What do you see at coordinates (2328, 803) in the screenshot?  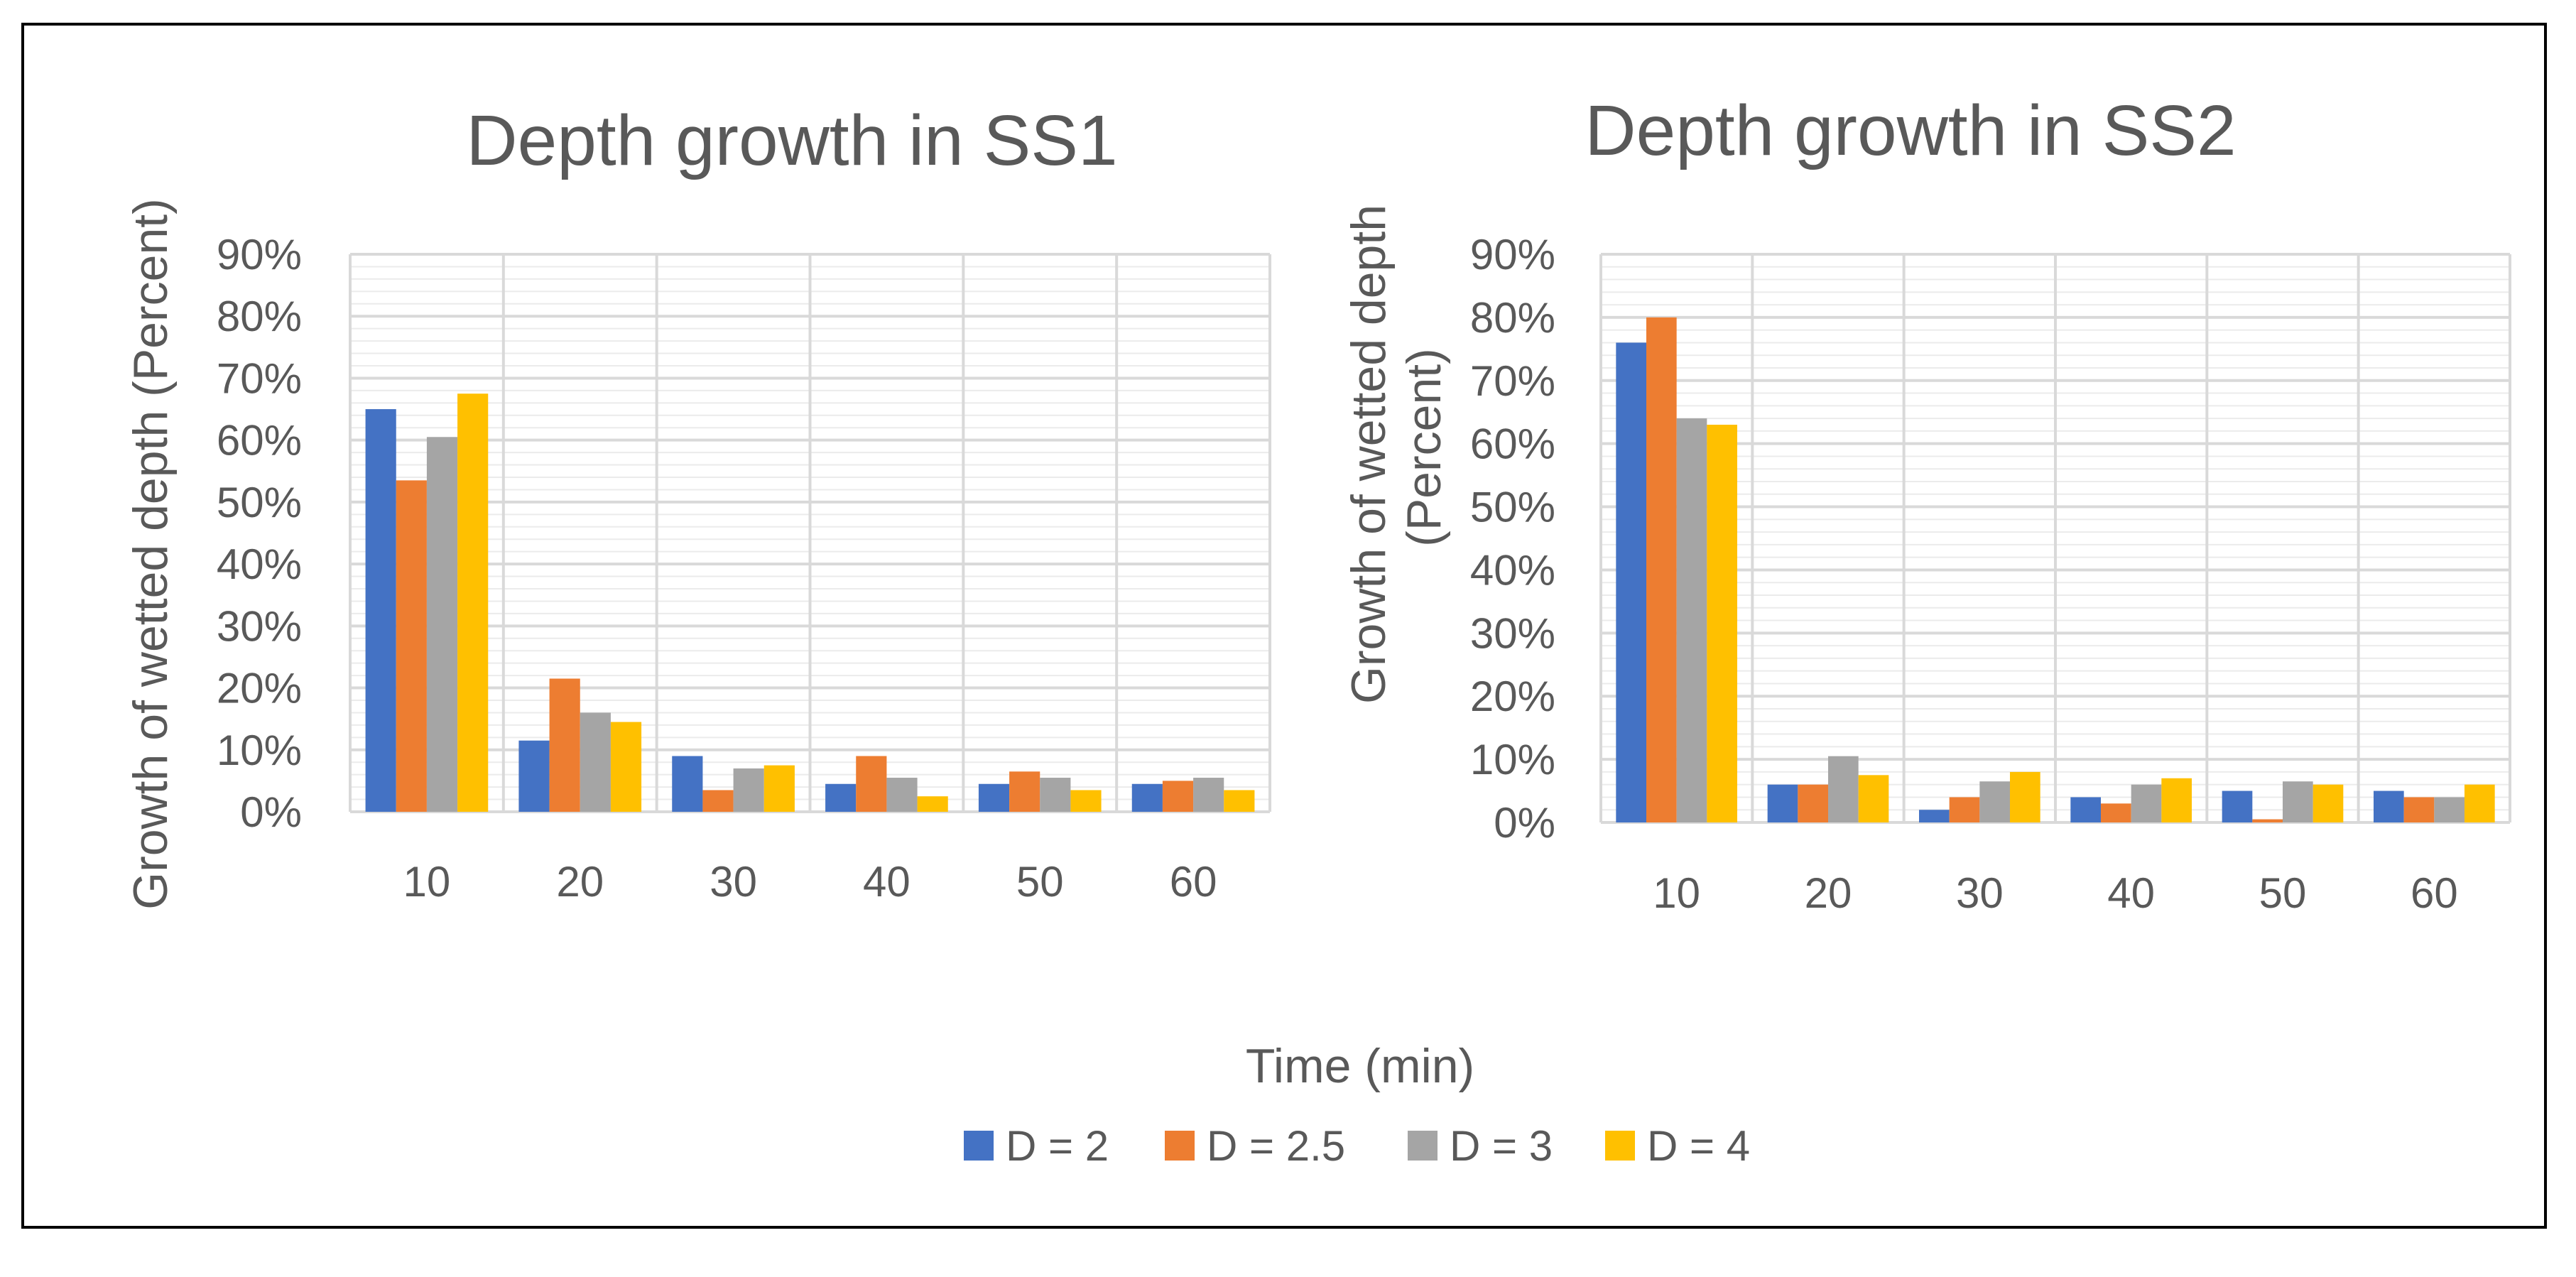 I see `bar-ss2-series4-cat50` at bounding box center [2328, 803].